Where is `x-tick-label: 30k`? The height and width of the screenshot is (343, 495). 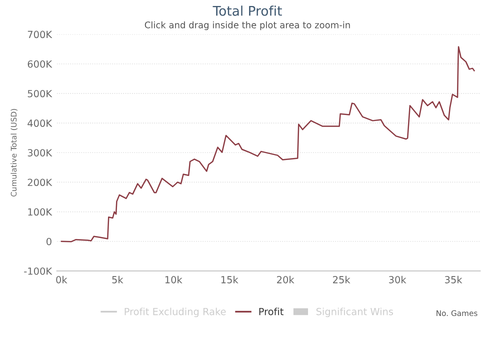 x-tick-label: 30k is located at coordinates (397, 280).